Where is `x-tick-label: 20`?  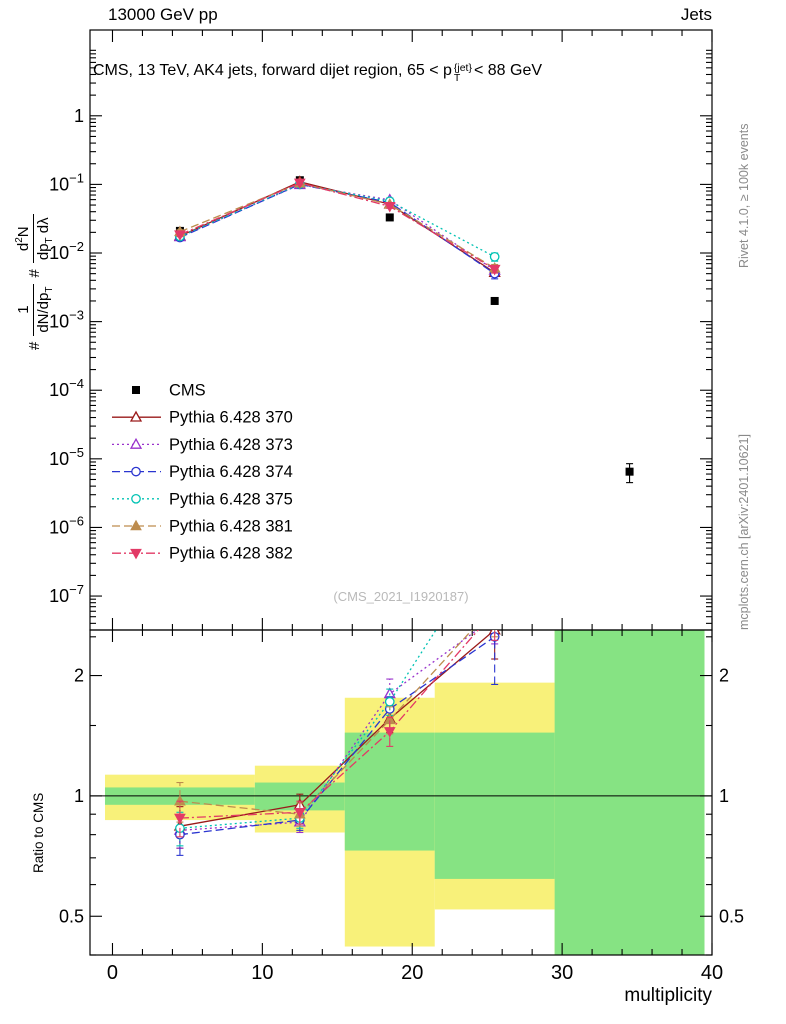
x-tick-label: 20 is located at coordinates (412, 973).